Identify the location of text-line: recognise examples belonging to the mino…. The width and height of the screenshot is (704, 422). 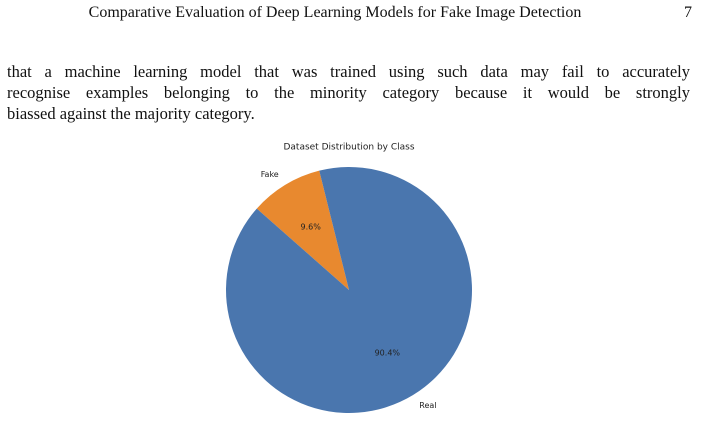
(348, 92).